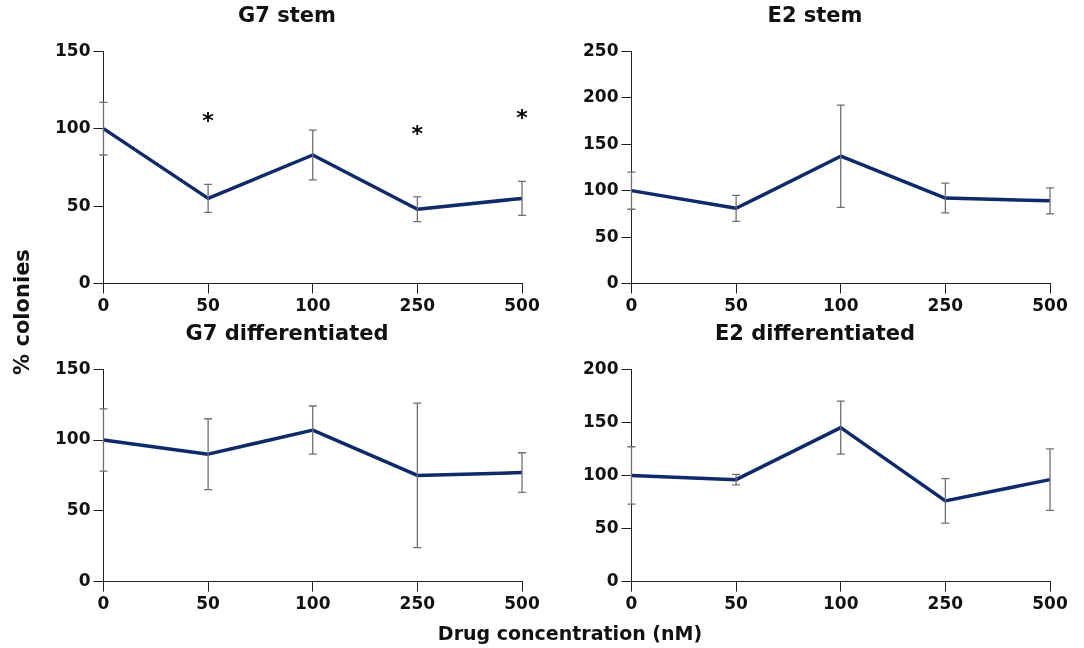  I want to click on chart-title: G7 differentiated, so click(287, 333).